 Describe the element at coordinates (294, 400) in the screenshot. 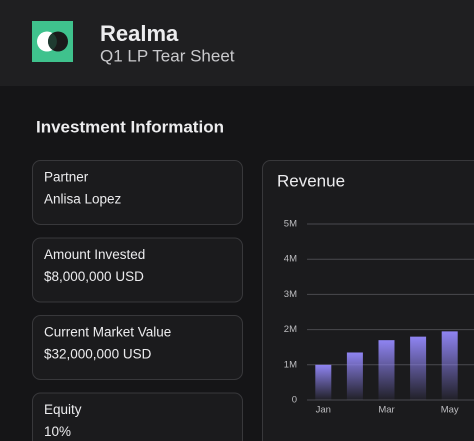

I see `y-tick-label: 0` at that location.